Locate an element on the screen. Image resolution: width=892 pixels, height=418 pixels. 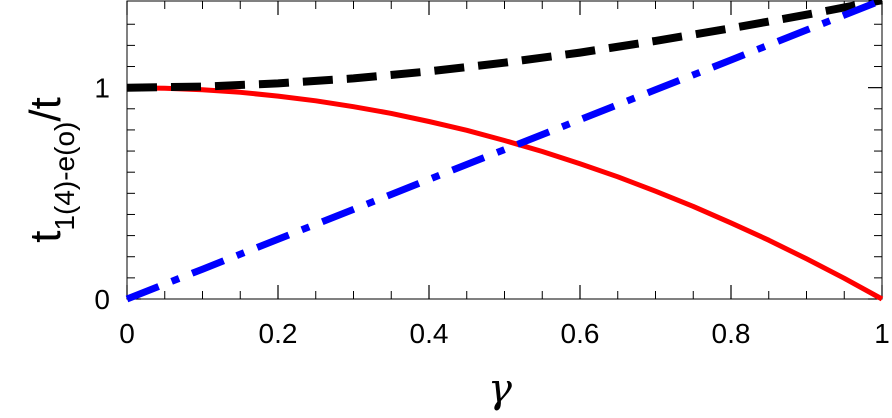
y-axis-label-subscript: 1(4)-e(o) is located at coordinates (64, 176).